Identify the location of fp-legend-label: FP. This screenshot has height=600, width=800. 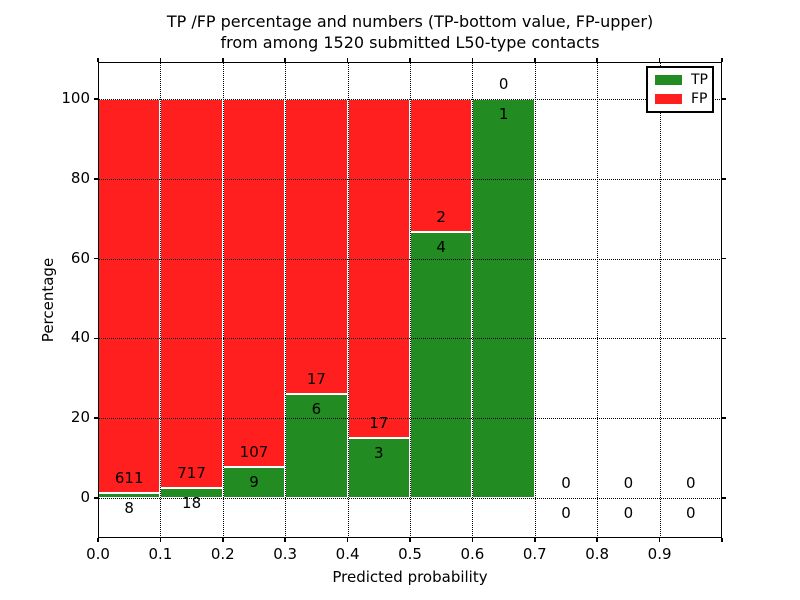
(699, 99).